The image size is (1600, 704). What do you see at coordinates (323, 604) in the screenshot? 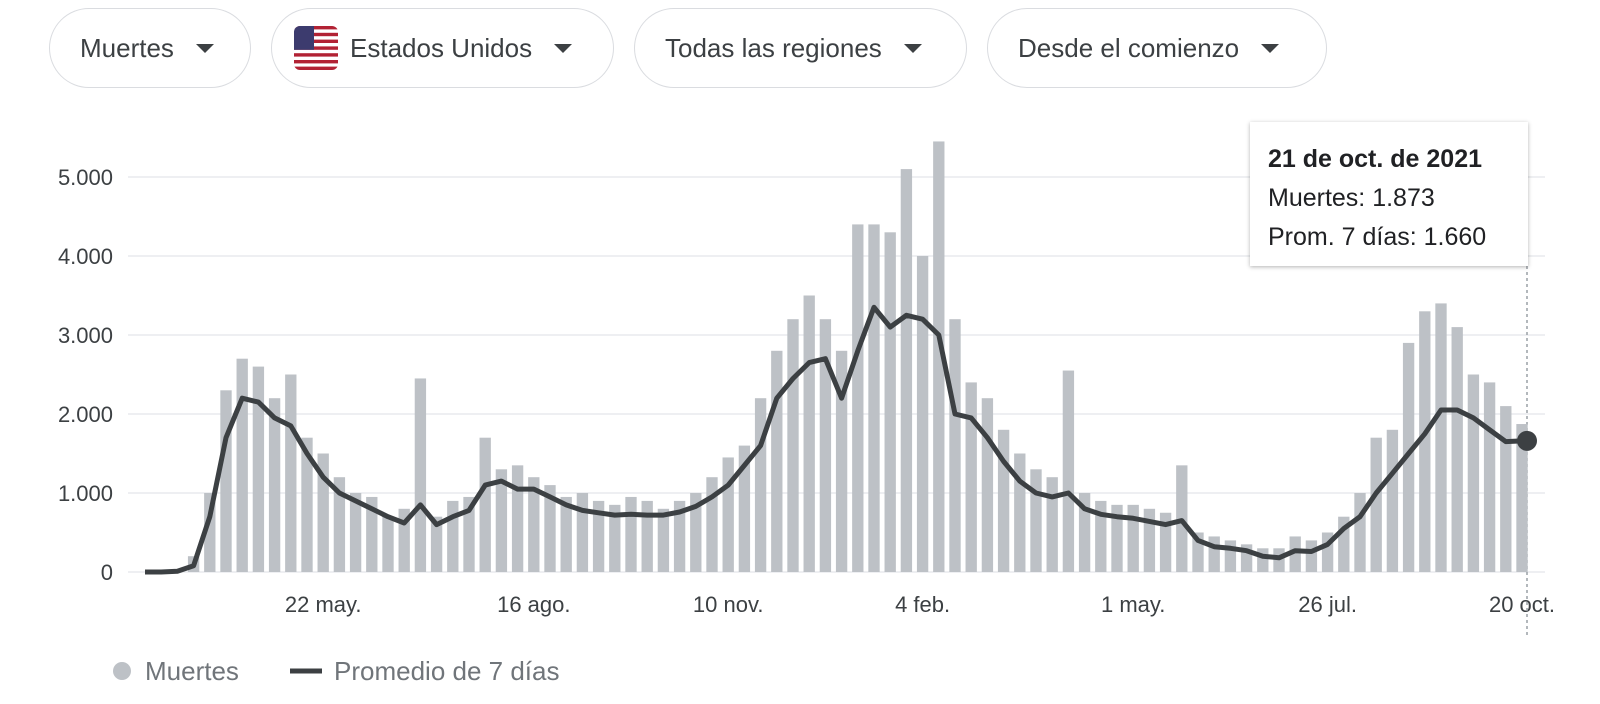
I see `x-tick-label: 22 may.` at bounding box center [323, 604].